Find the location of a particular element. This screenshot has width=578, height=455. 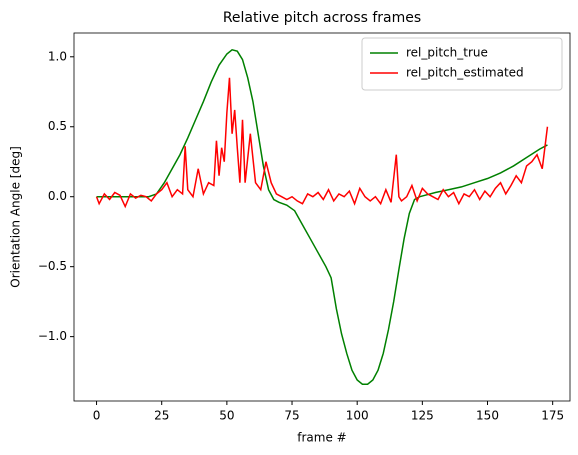

legend-label: rel_pitch_true is located at coordinates (447, 53).